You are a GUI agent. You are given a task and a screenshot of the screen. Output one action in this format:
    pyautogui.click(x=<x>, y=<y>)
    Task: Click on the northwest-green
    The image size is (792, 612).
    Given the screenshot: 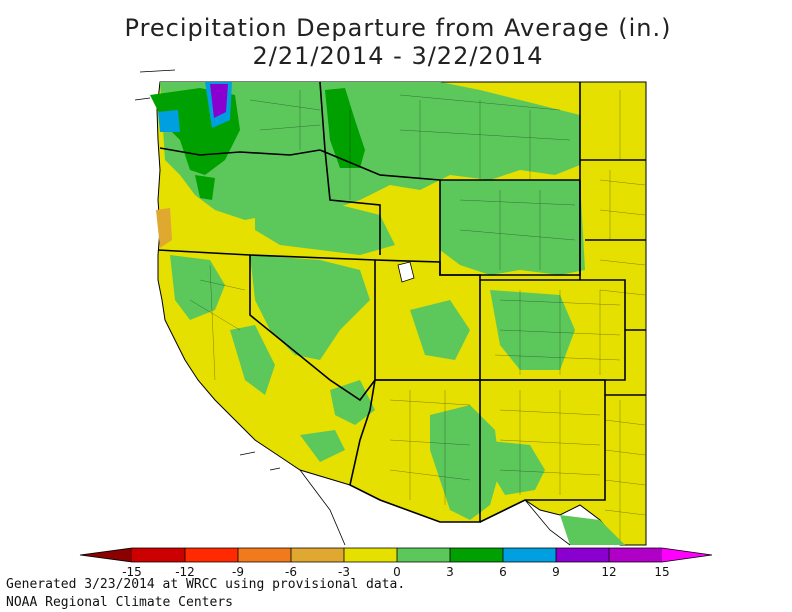 What is the action you would take?
    pyautogui.click(x=370, y=151)
    